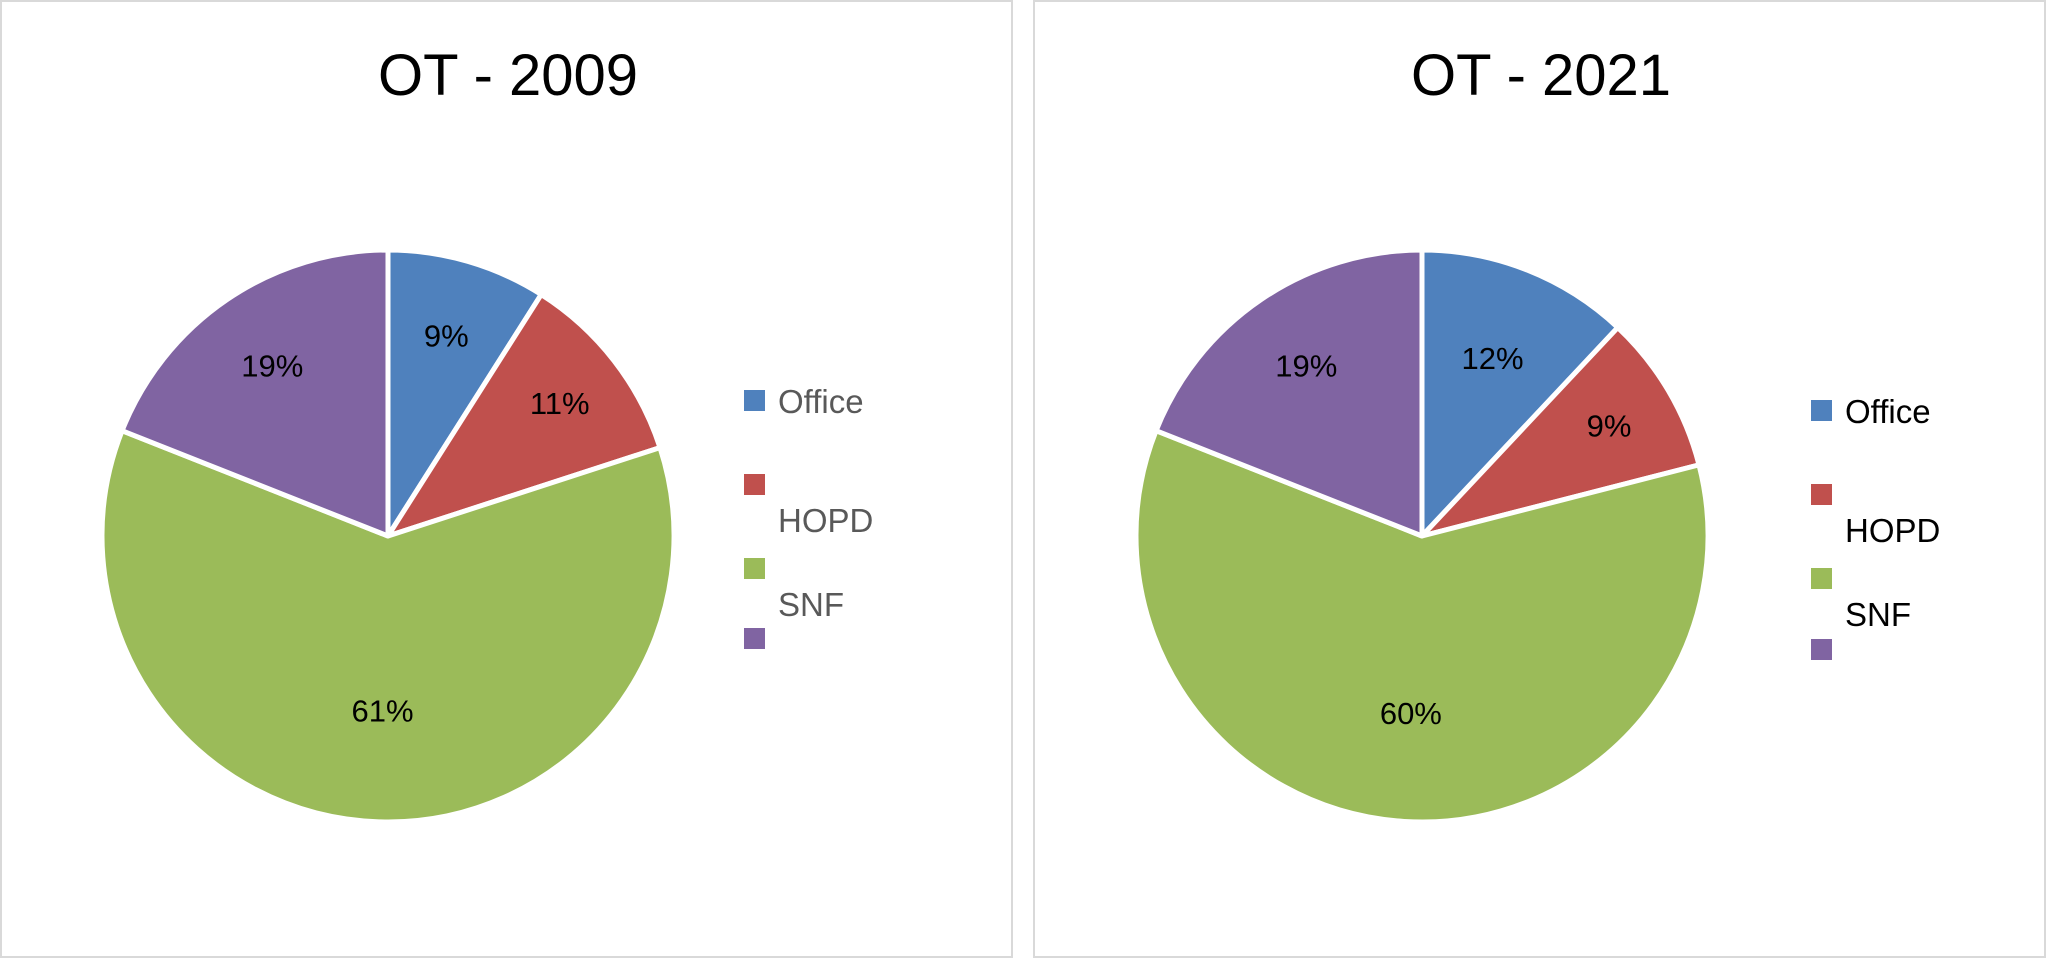 This screenshot has width=2052, height=960. What do you see at coordinates (508, 75) in the screenshot?
I see `chart-title: OT - 2009` at bounding box center [508, 75].